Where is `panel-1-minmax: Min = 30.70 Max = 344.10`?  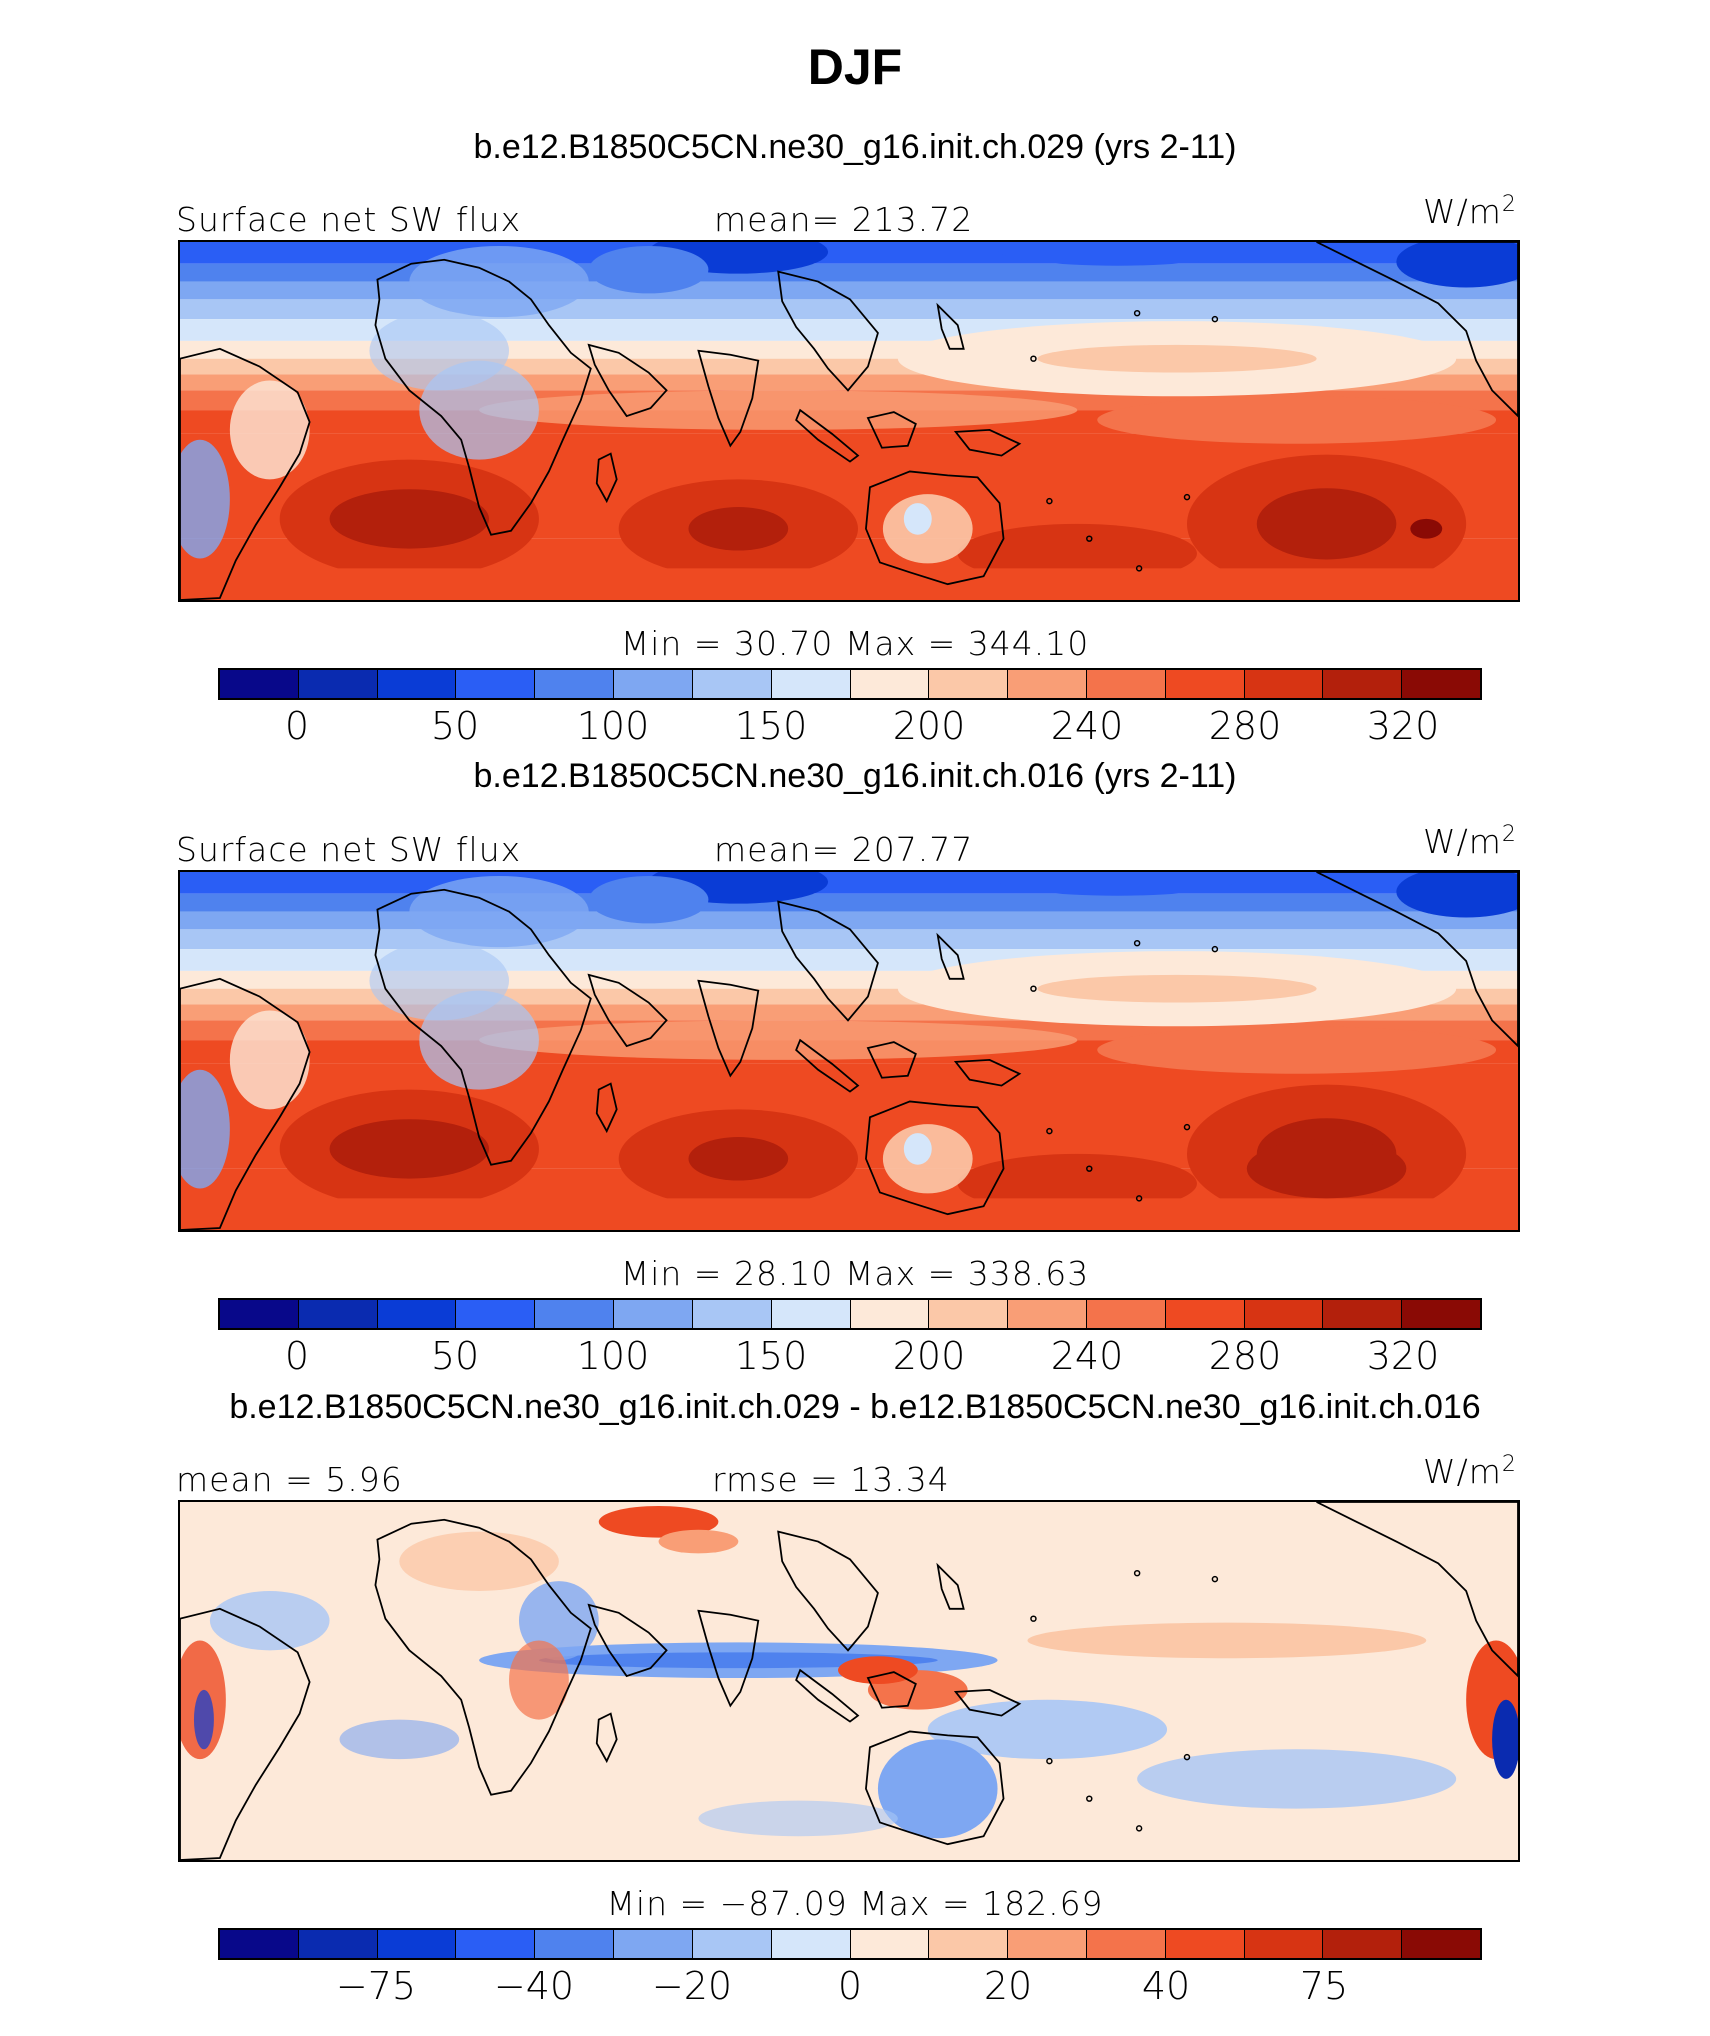
panel-1-minmax: Min = 30.70 Max = 344.10 is located at coordinates (855, 643).